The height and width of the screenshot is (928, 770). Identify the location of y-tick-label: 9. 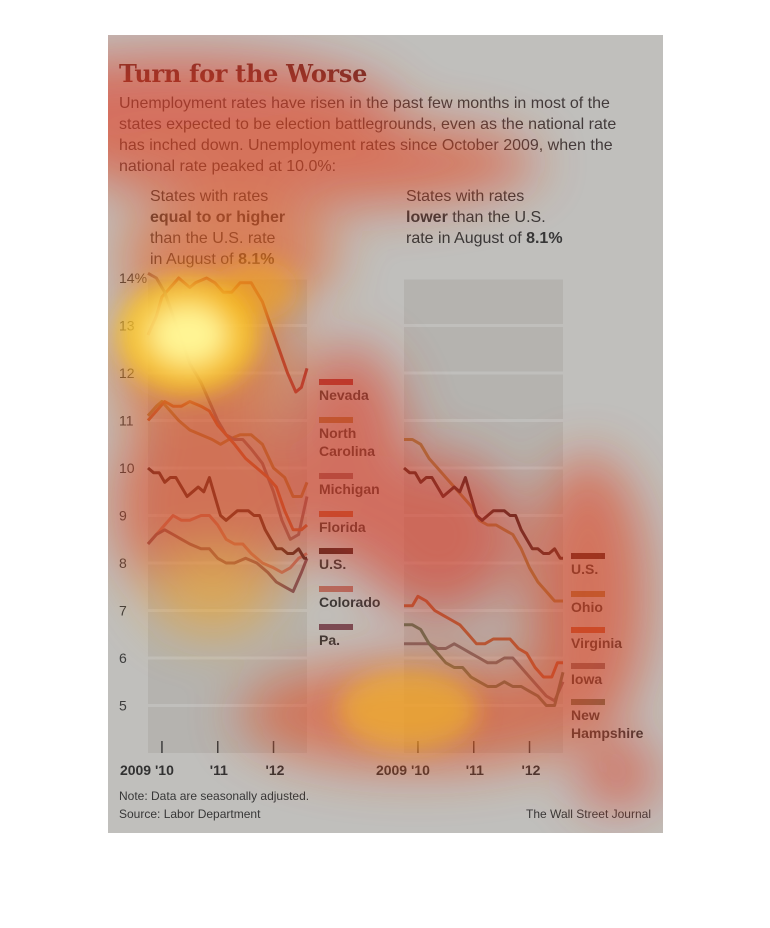
(123, 516).